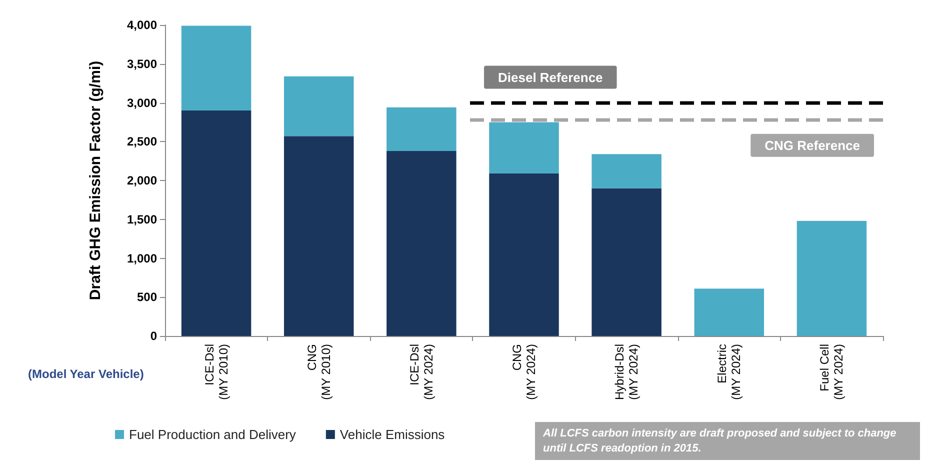 Image resolution: width=933 pixels, height=468 pixels. What do you see at coordinates (142, 181) in the screenshot?
I see `y-tick-label: 2,000` at bounding box center [142, 181].